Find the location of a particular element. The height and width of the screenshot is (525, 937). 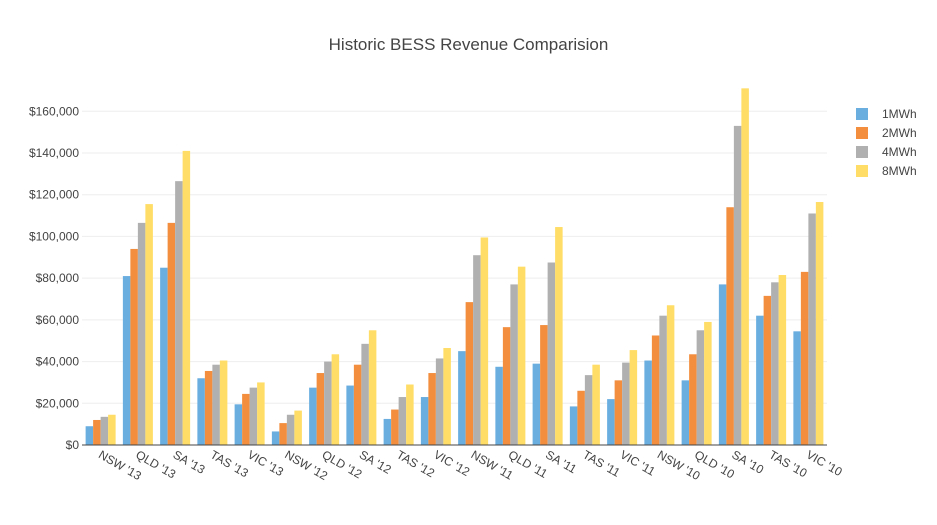

x-tick-label: VIC '12 is located at coordinates (451, 463).